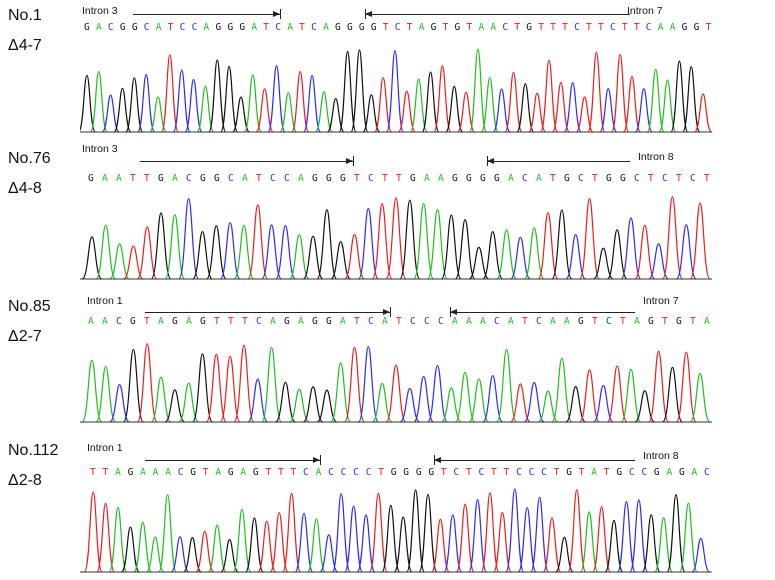 The image size is (775, 580). Describe the element at coordinates (100, 11) in the screenshot. I see `left-intron-label: Intron 3` at that location.